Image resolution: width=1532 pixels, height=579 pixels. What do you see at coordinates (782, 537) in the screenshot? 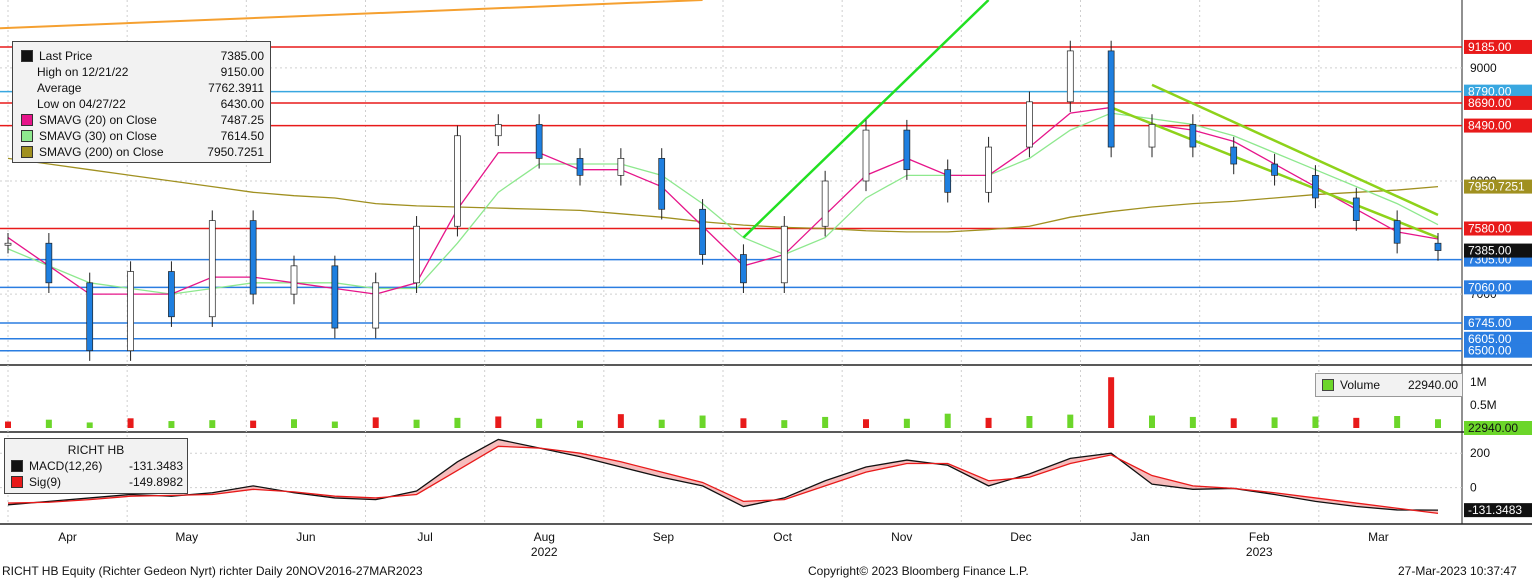
I see `month-label: Oct` at bounding box center [782, 537].